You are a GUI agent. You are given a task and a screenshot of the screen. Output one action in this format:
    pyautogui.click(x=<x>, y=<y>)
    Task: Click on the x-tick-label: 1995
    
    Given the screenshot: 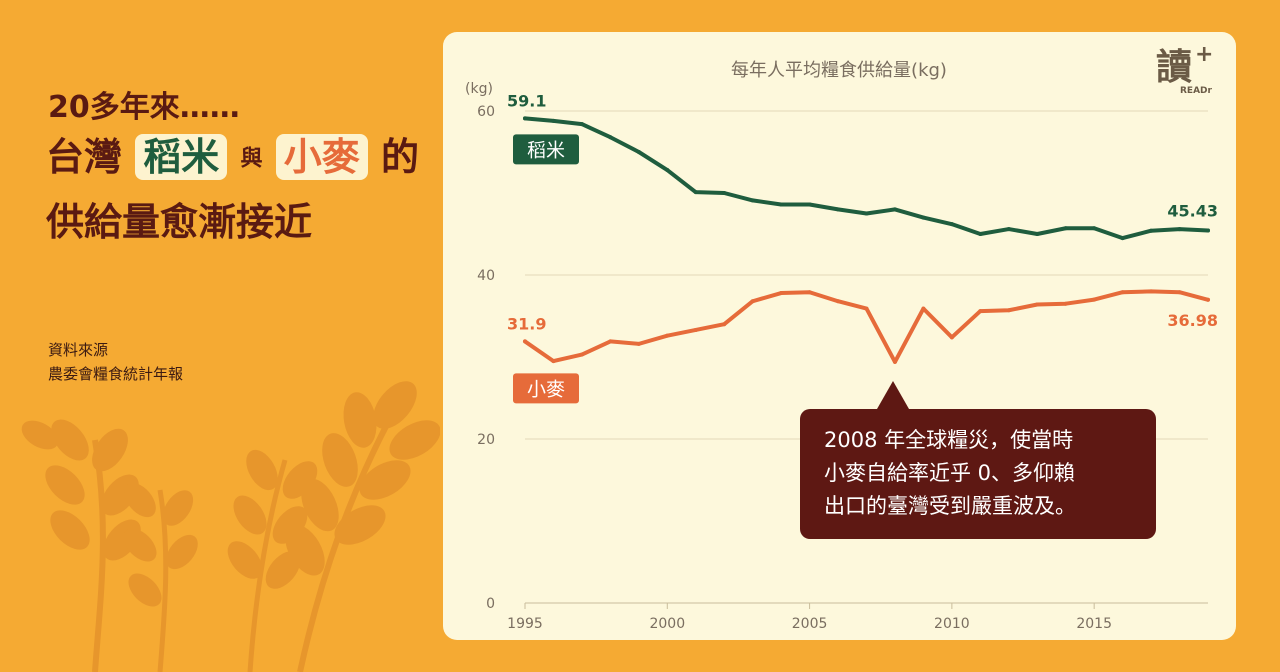 What is the action you would take?
    pyautogui.click(x=525, y=624)
    